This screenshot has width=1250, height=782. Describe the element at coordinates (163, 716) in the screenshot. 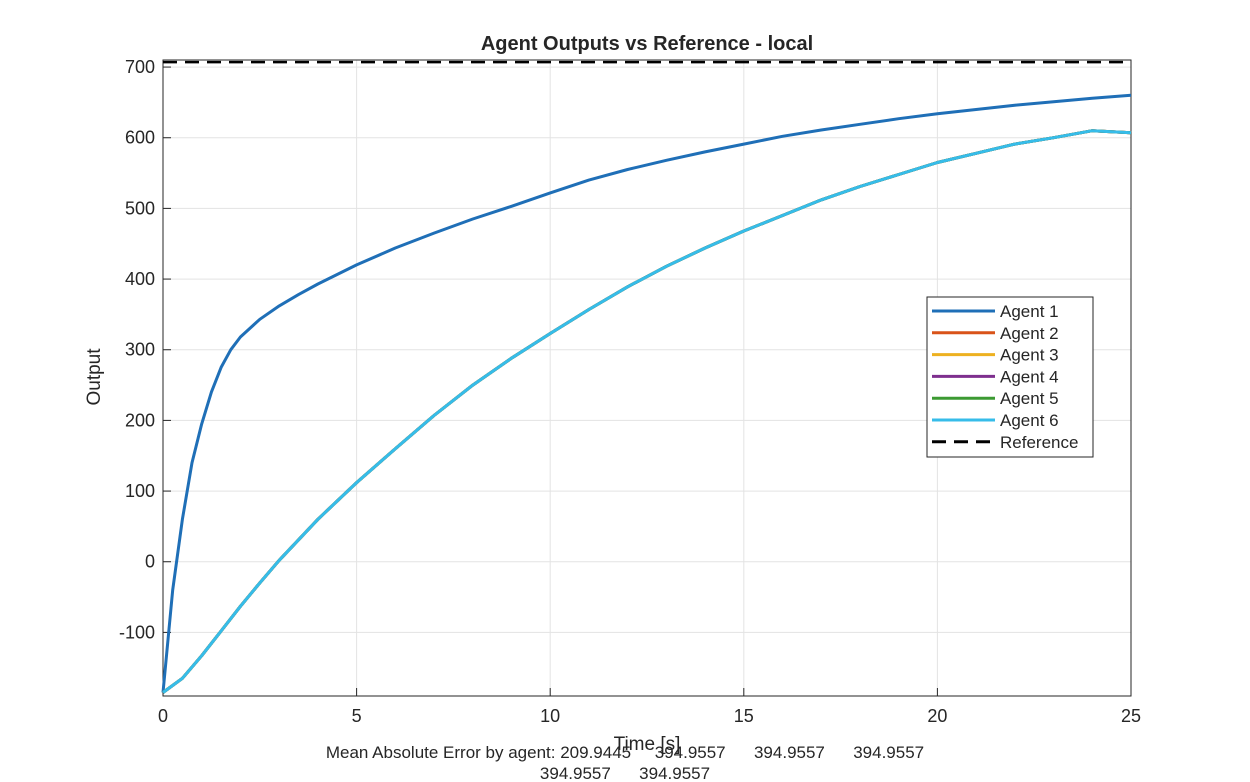

I see `x-tick-label: 0` at that location.